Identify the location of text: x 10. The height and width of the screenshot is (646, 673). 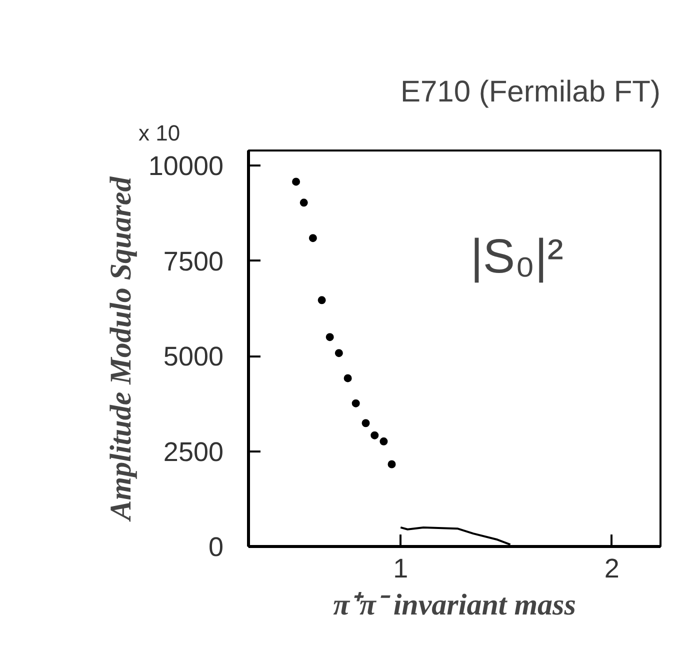
(159, 133).